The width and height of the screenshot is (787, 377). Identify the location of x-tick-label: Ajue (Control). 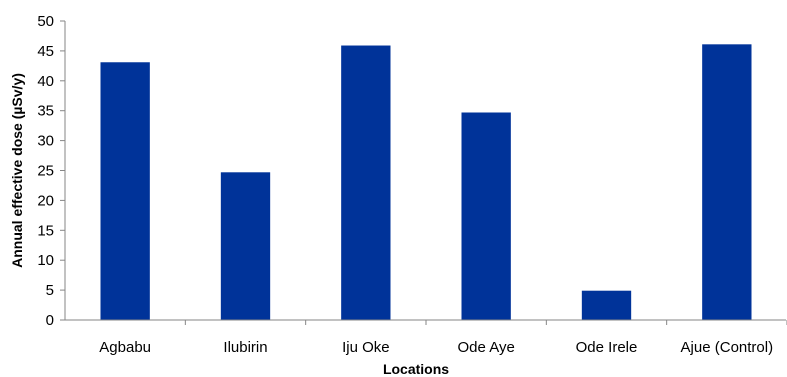
(727, 347).